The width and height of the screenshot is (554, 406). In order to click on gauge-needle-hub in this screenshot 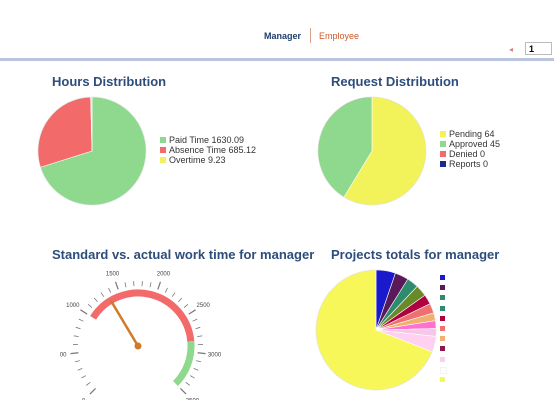, I will do `click(138, 346)`.